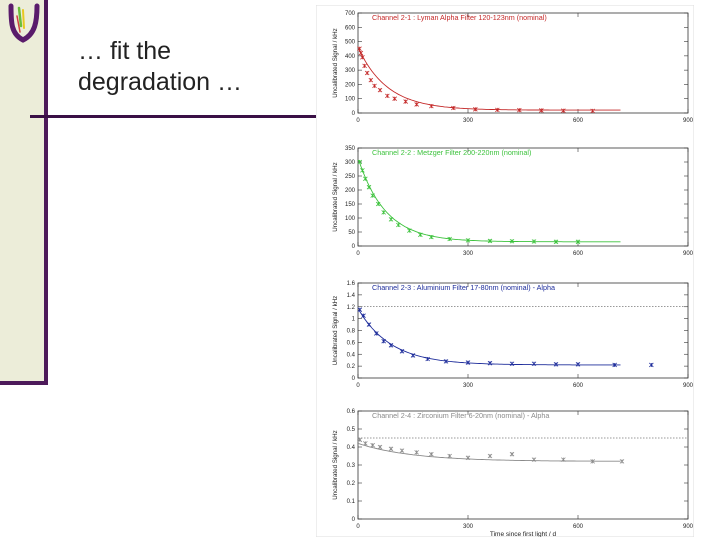 The image size is (720, 540). Describe the element at coordinates (351, 308) in the screenshot. I see `y-tick-label-3: 1.2` at that location.